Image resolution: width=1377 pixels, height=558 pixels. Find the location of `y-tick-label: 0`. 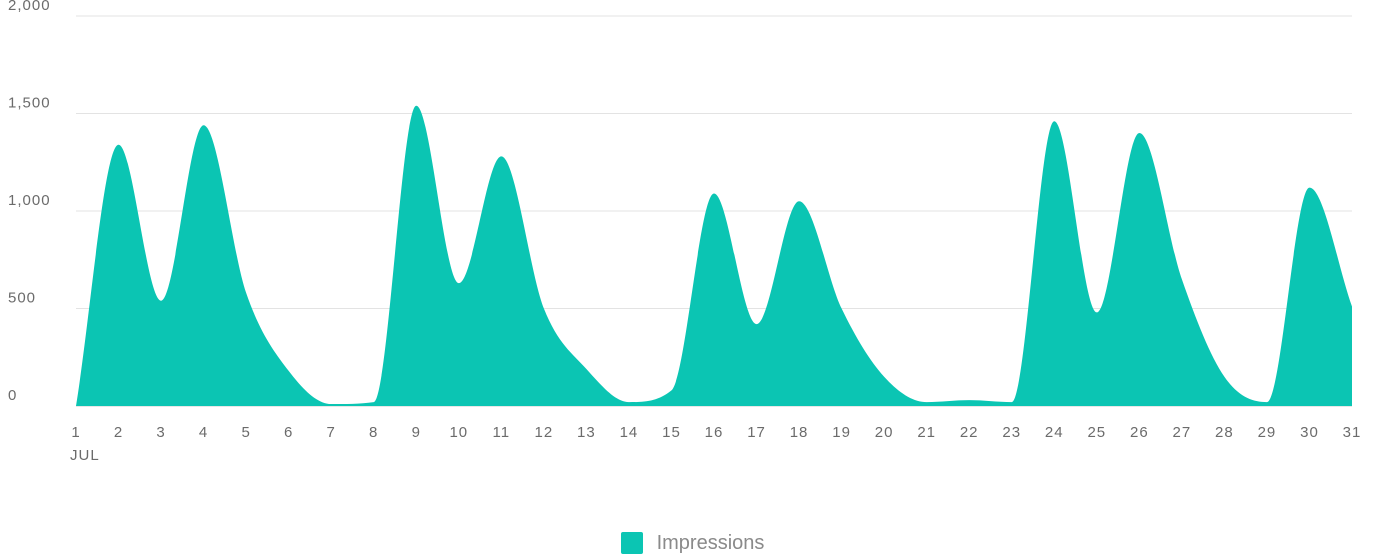

y-tick-label: 0 is located at coordinates (12, 395).